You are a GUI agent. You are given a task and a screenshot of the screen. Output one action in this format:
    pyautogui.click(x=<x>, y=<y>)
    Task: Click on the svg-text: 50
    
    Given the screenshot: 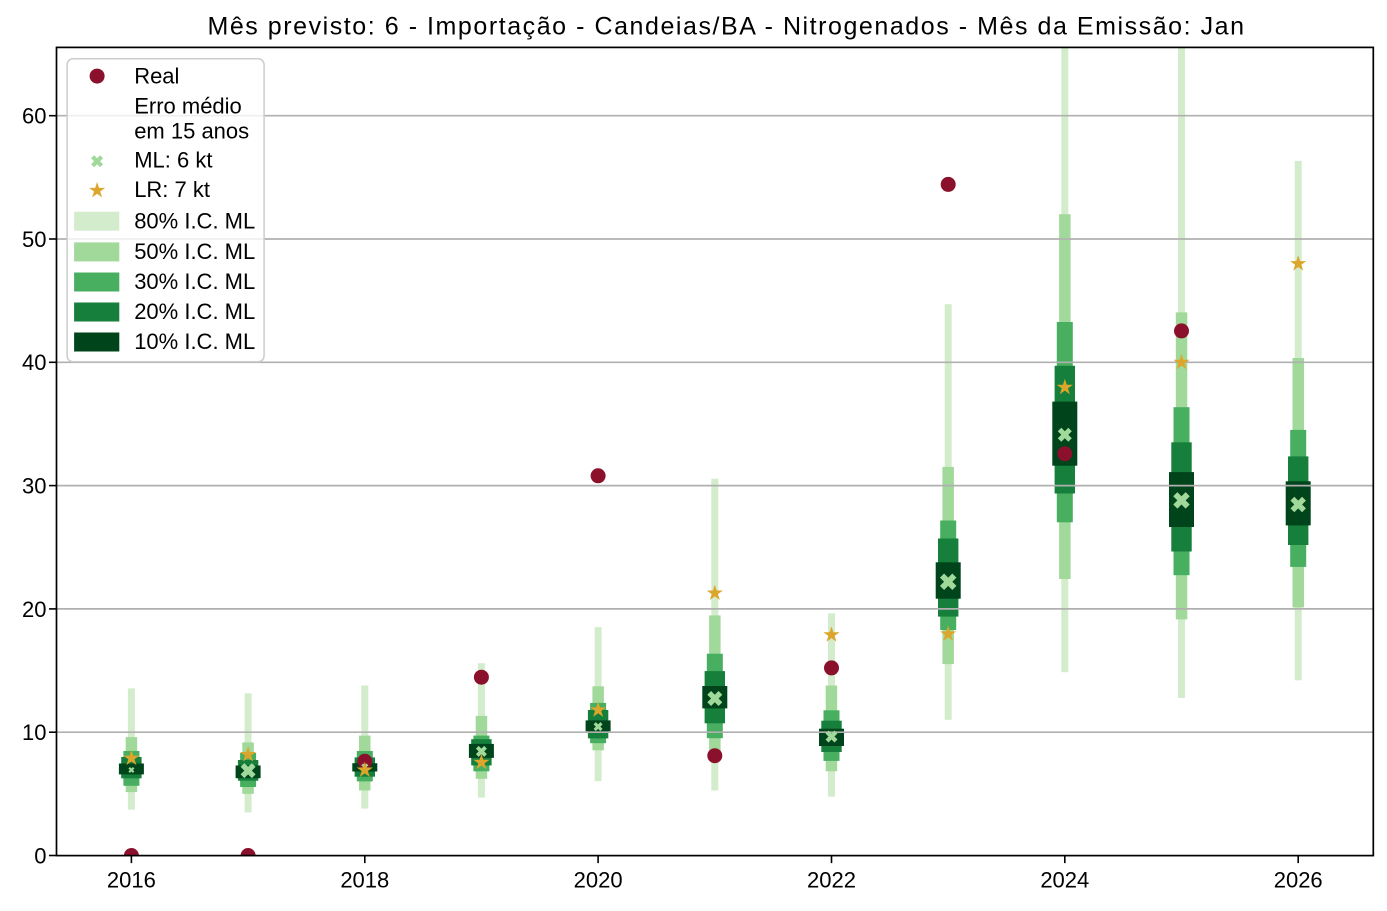 What is the action you would take?
    pyautogui.click(x=34, y=239)
    